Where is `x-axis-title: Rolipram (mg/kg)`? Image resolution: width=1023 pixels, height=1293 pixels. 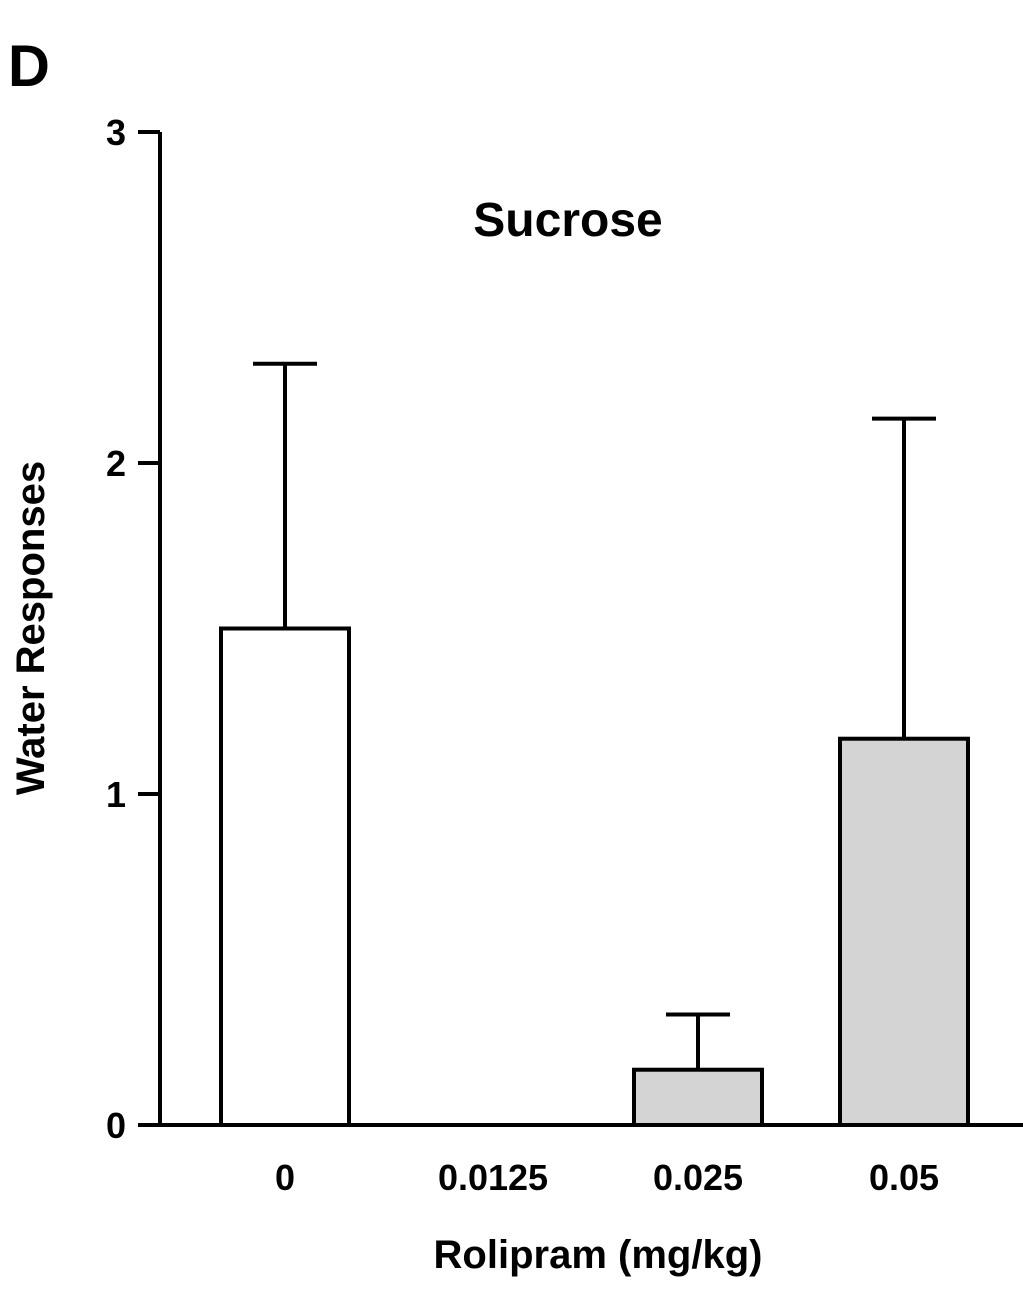 x-axis-title: Rolipram (mg/kg) is located at coordinates (598, 1255).